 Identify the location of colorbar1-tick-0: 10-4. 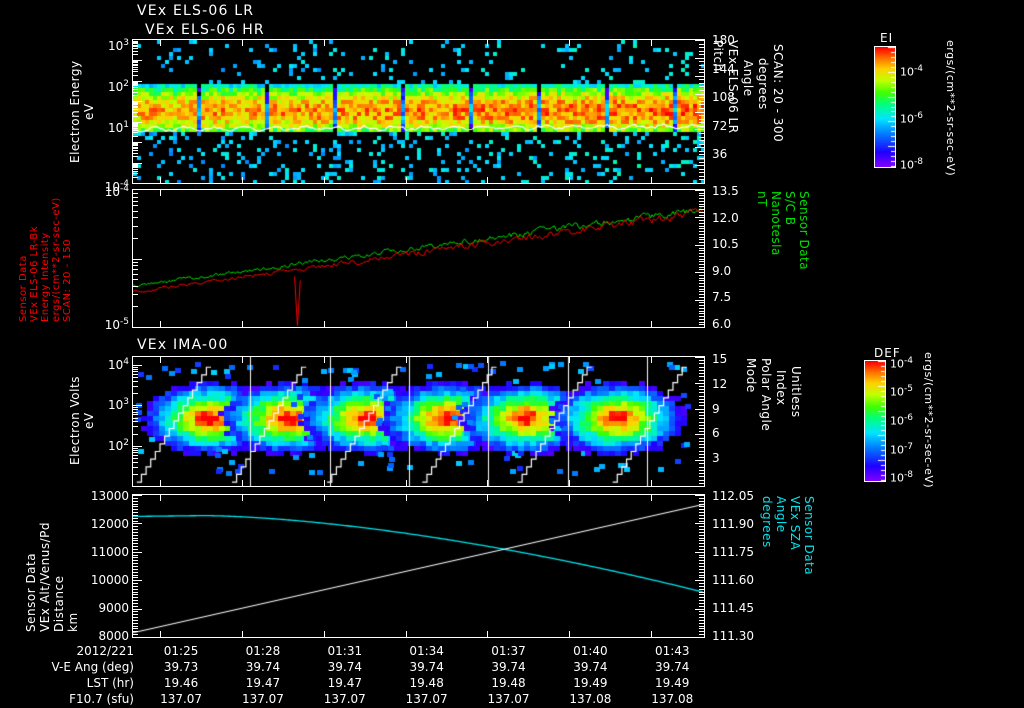
(911, 71).